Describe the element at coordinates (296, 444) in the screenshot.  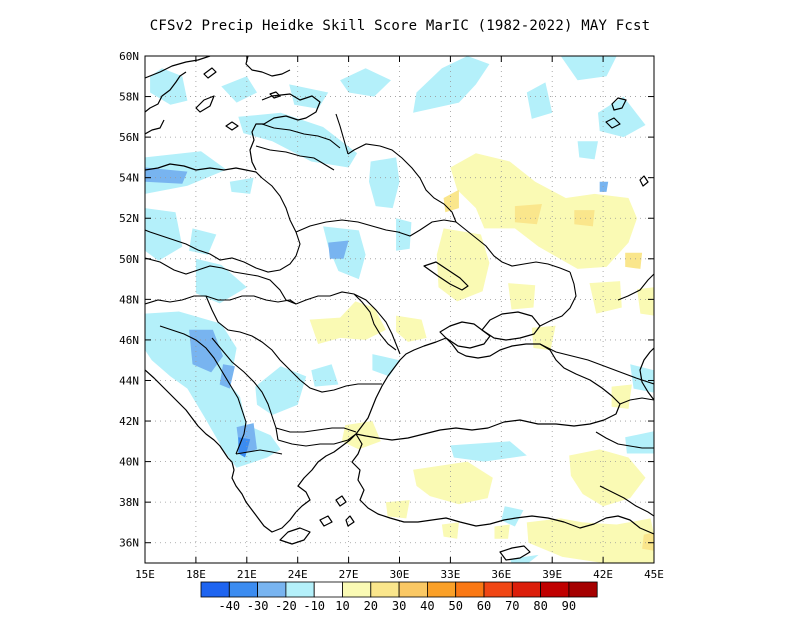
I see `border-bulgaria-greece-turkey` at that location.